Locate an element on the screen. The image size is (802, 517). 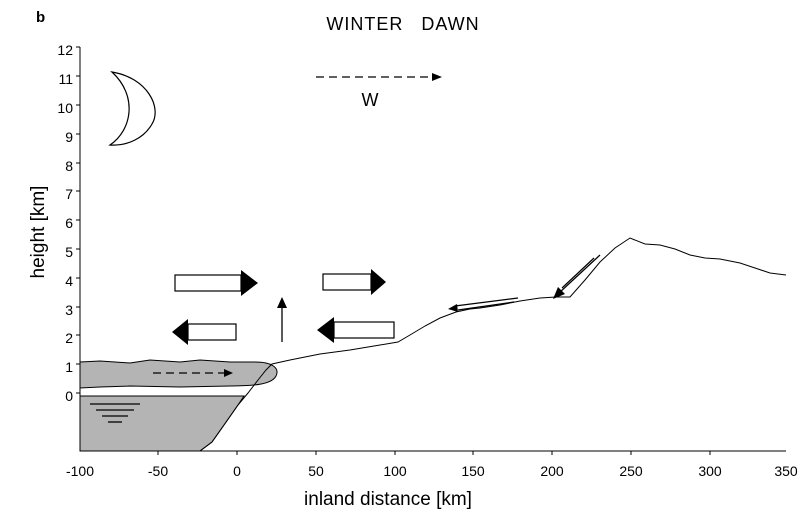
y-tick-label-8: 8 is located at coordinates (69, 166).